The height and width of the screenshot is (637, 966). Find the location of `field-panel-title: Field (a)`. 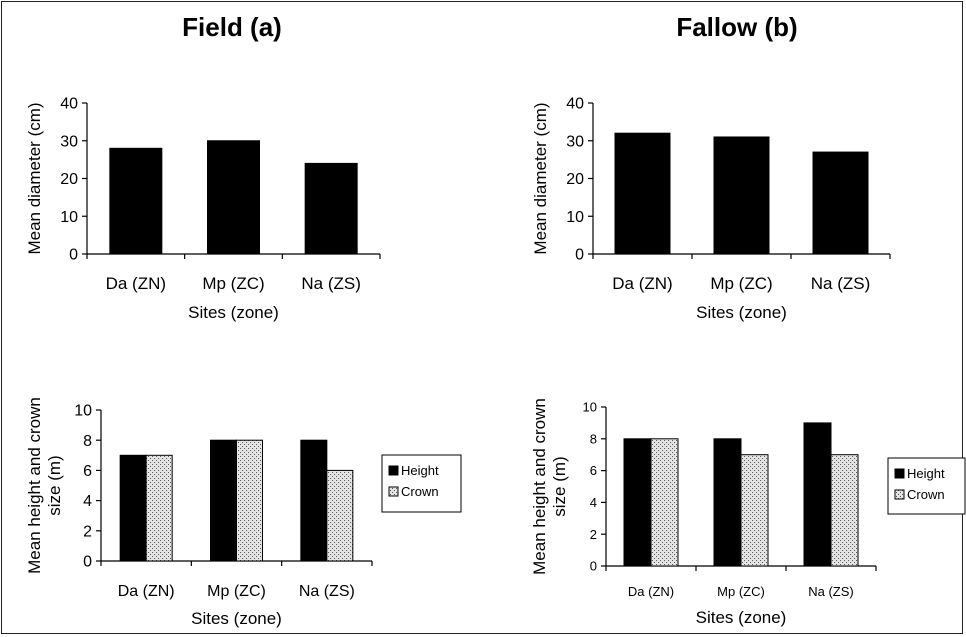

field-panel-title: Field (a) is located at coordinates (232, 27).